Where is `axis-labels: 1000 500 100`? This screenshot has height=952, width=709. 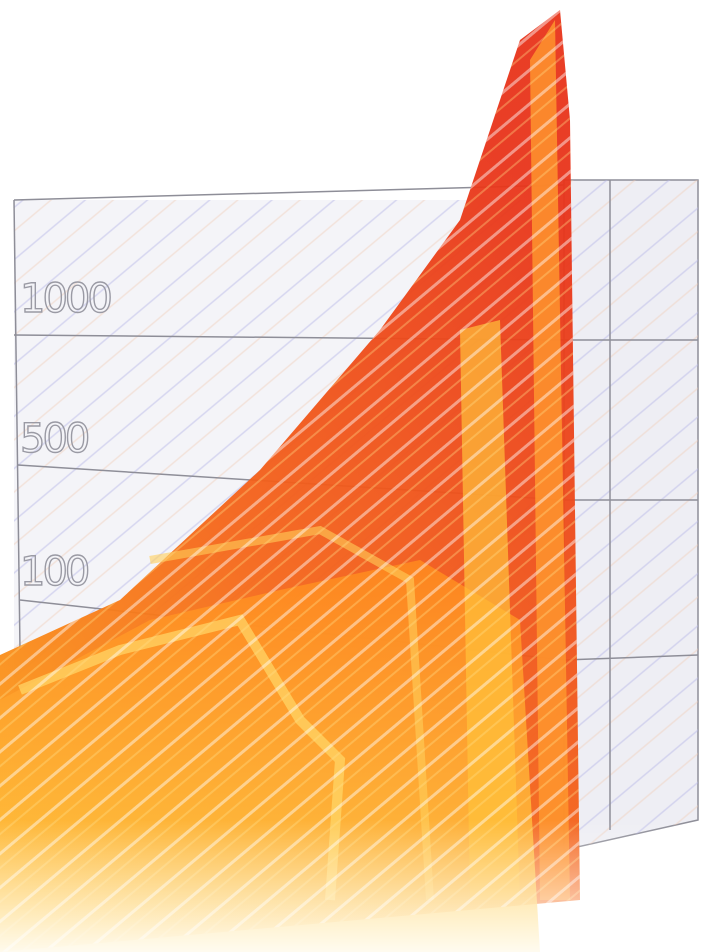 axis-labels: 1000 500 100 is located at coordinates (66, 435).